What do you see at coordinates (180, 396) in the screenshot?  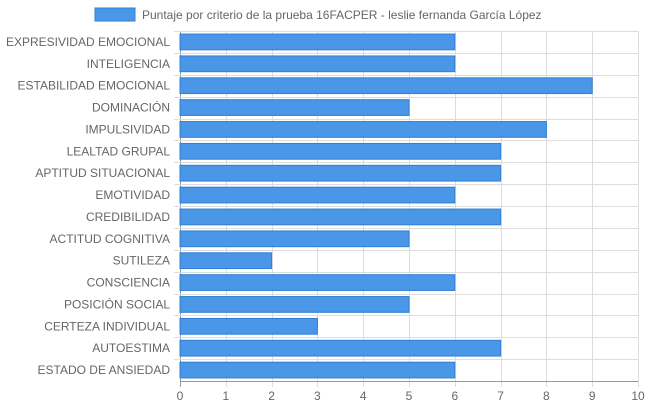 I see `x-tick-label: 0` at bounding box center [180, 396].